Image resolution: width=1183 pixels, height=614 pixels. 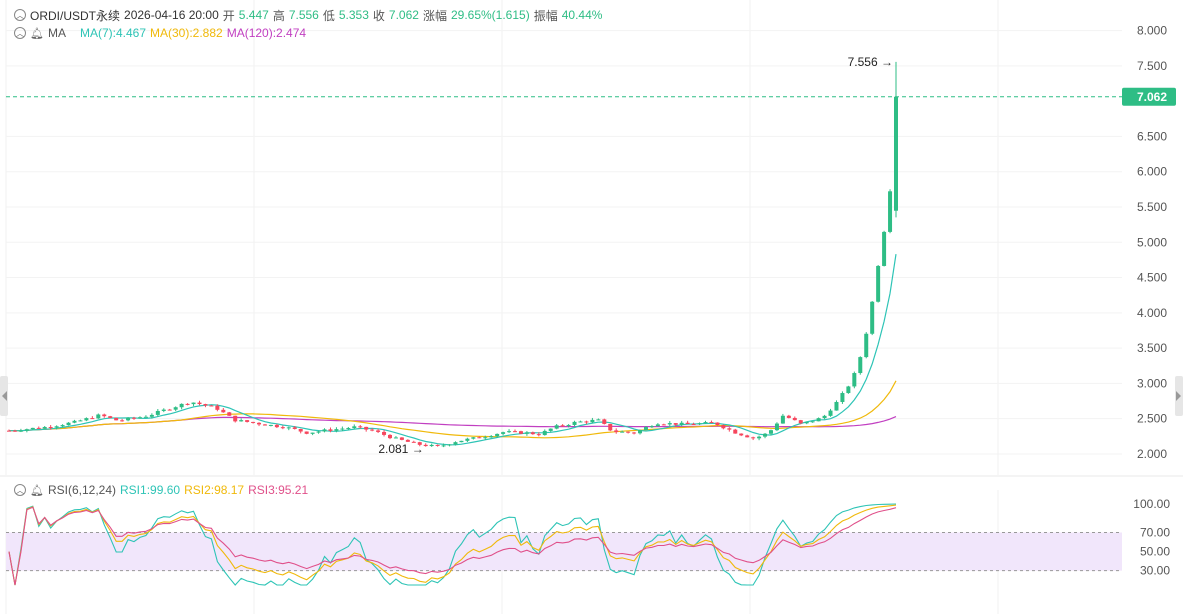 What do you see at coordinates (4, 396) in the screenshot?
I see `scroll-left-handle` at bounding box center [4, 396].